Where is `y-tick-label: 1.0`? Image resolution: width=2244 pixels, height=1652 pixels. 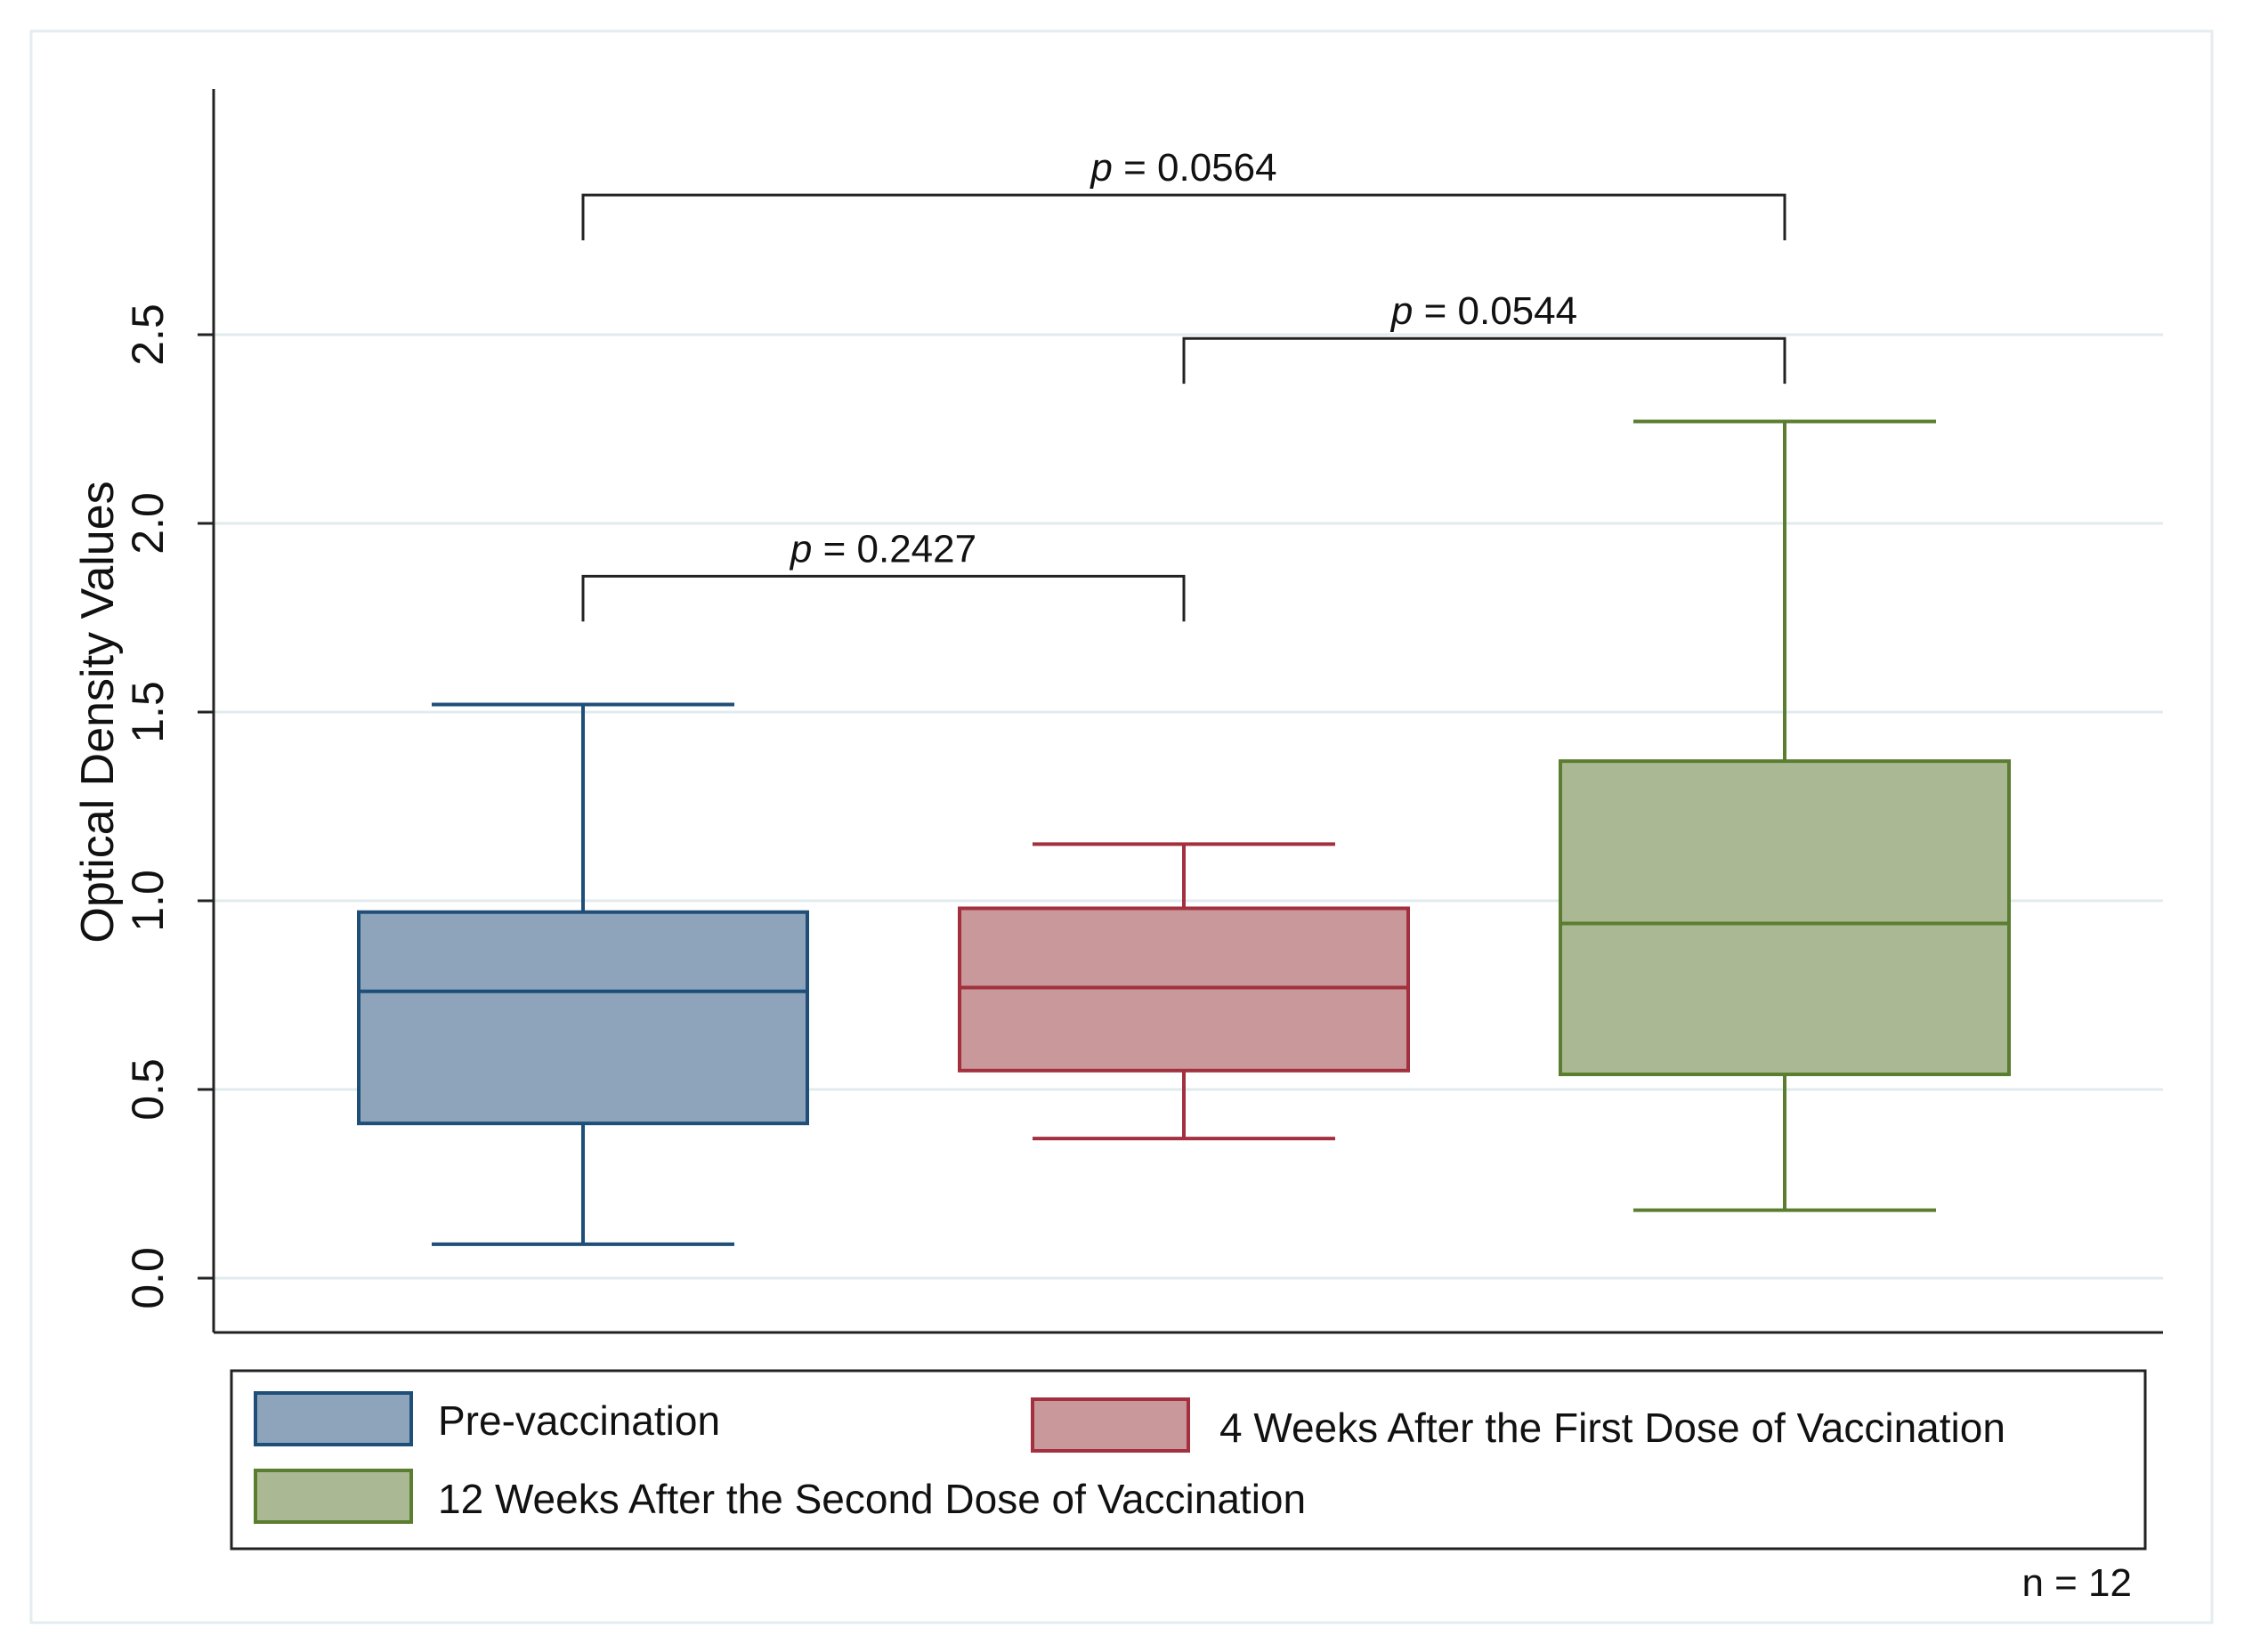
y-tick-label: 1.0 is located at coordinates (148, 901).